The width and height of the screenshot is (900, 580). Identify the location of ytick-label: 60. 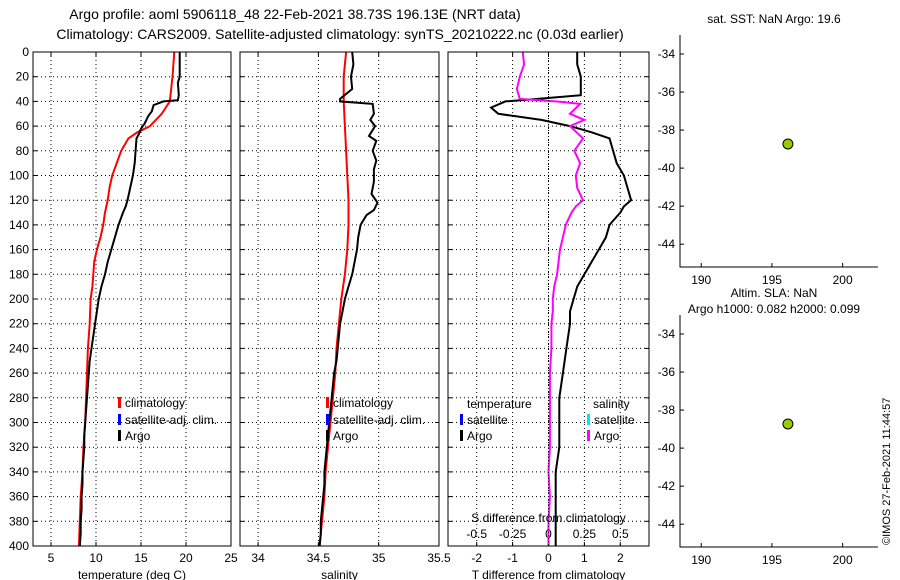
(23, 126).